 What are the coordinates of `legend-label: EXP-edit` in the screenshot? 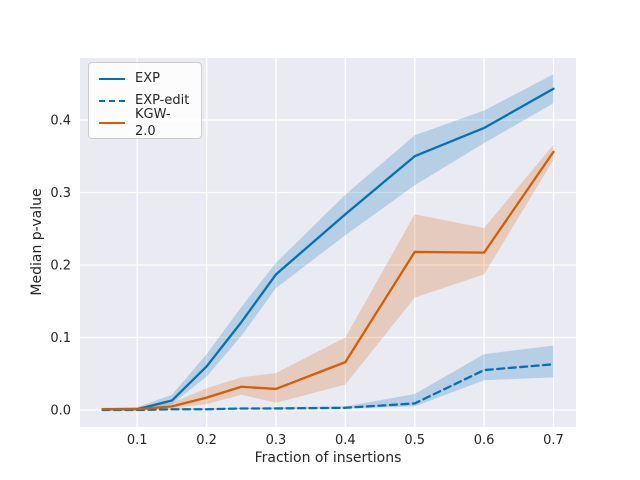 It's located at (162, 100).